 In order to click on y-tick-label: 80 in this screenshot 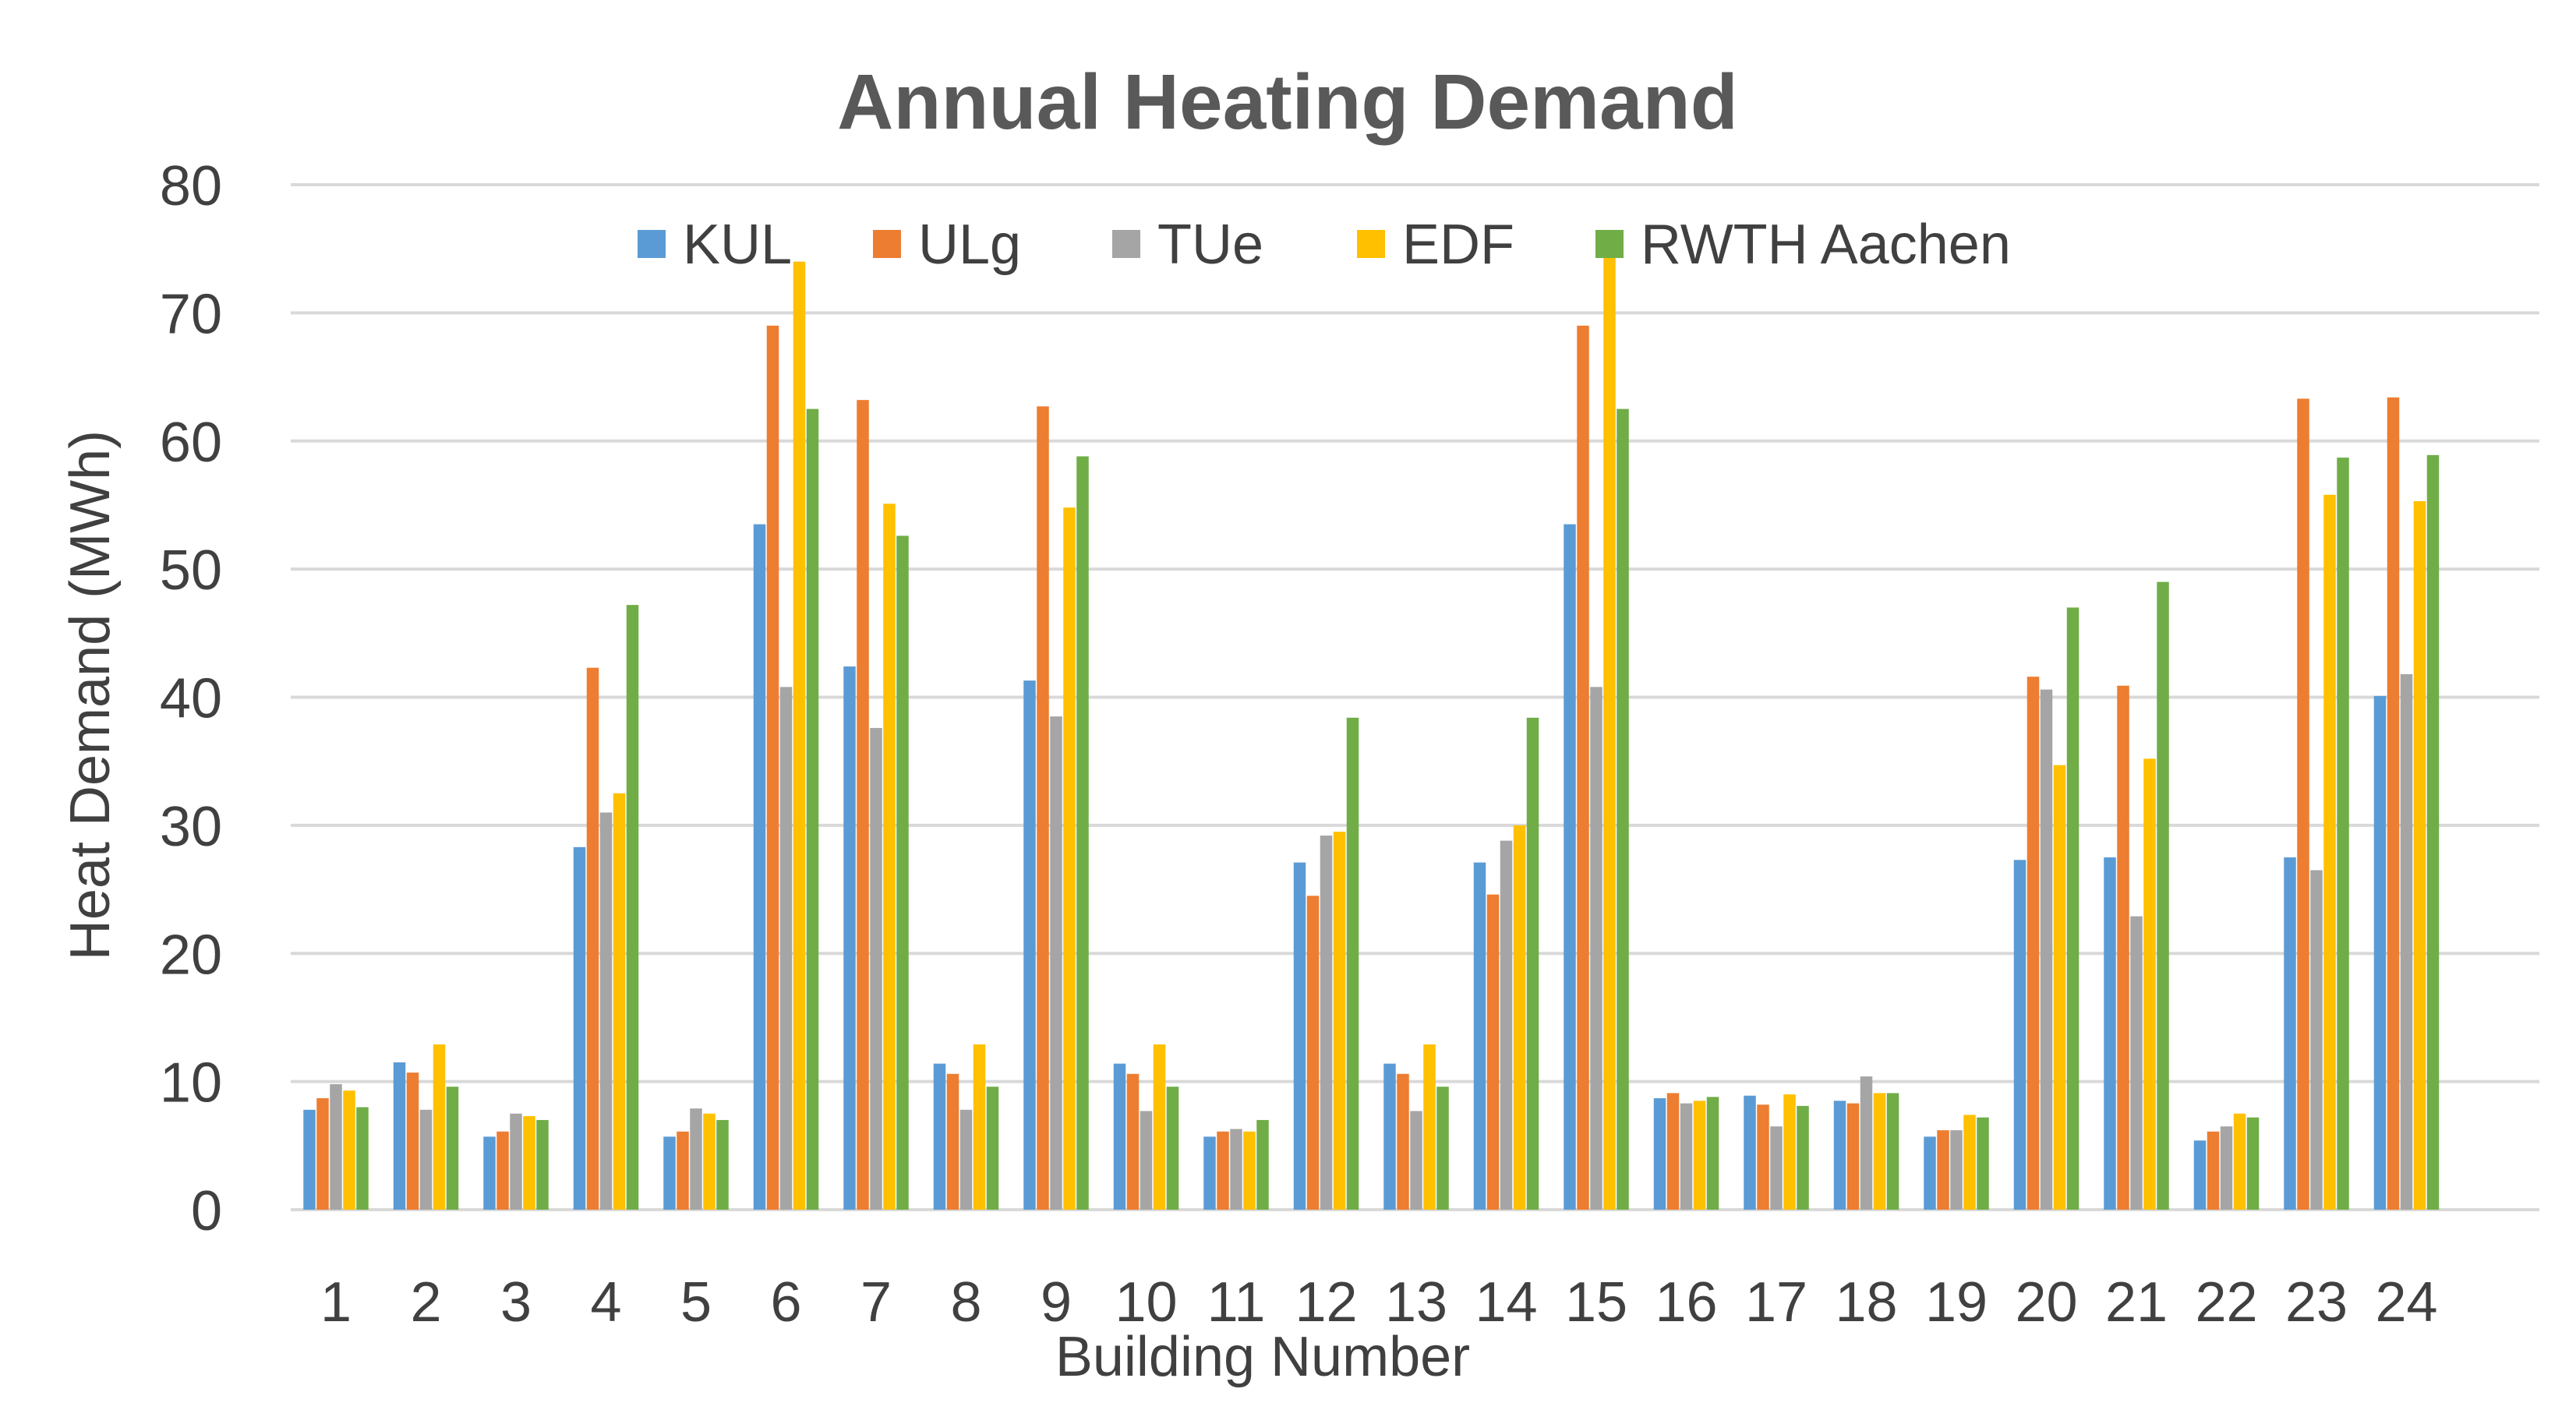, I will do `click(191, 186)`.